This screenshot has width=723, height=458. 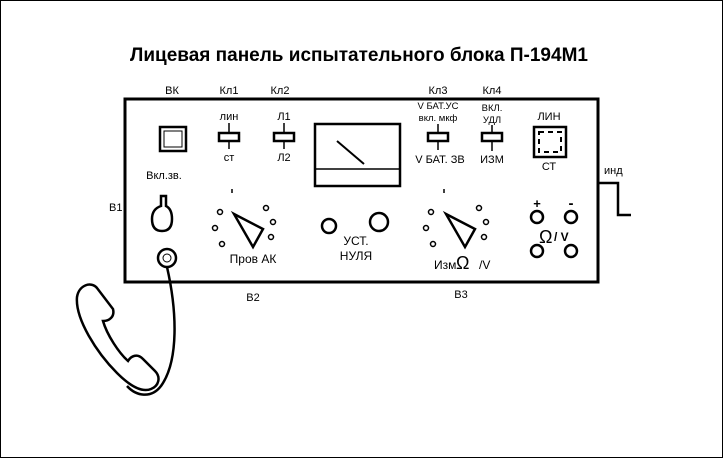 I want to click on kl4-top-label-1: ВКЛ., so click(x=492, y=108).